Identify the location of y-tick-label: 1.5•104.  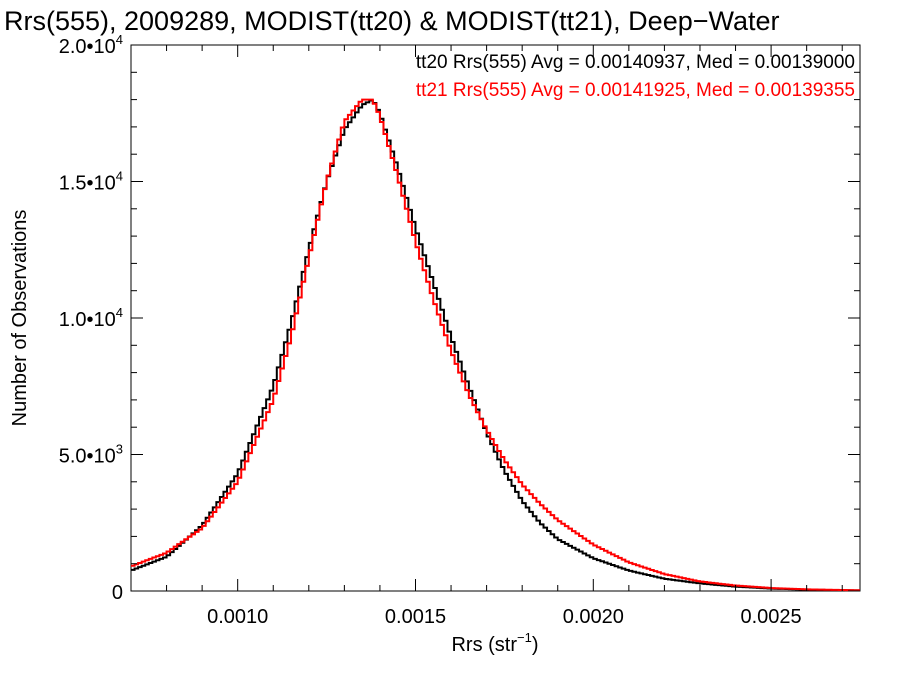
(91, 182).